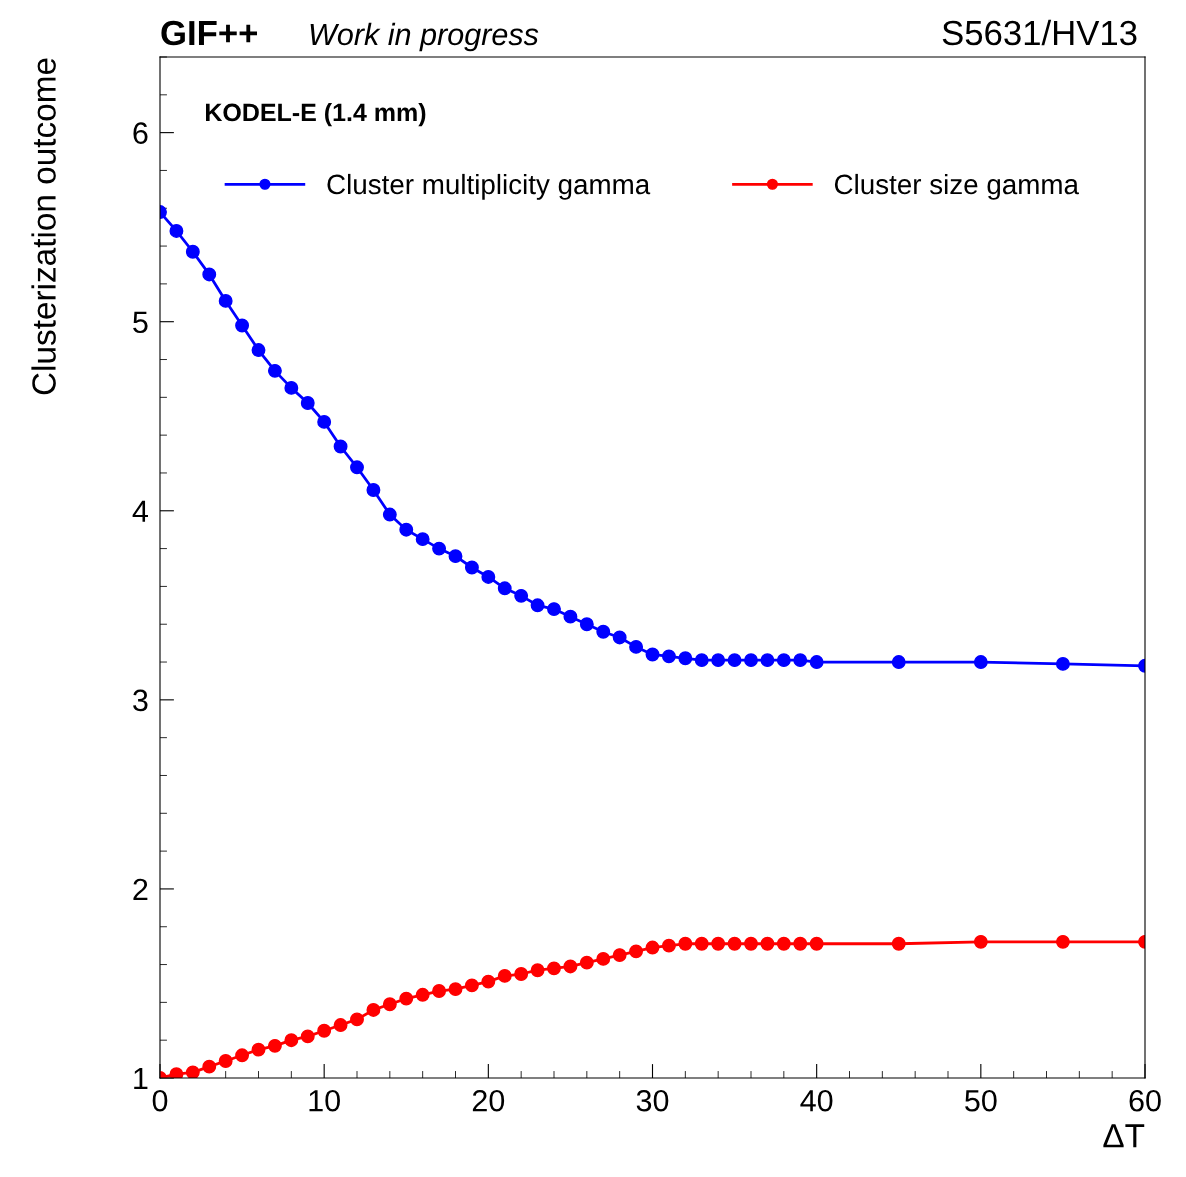  What do you see at coordinates (489, 186) in the screenshot?
I see `legend-label: Cluster multiplicity gamma` at bounding box center [489, 186].